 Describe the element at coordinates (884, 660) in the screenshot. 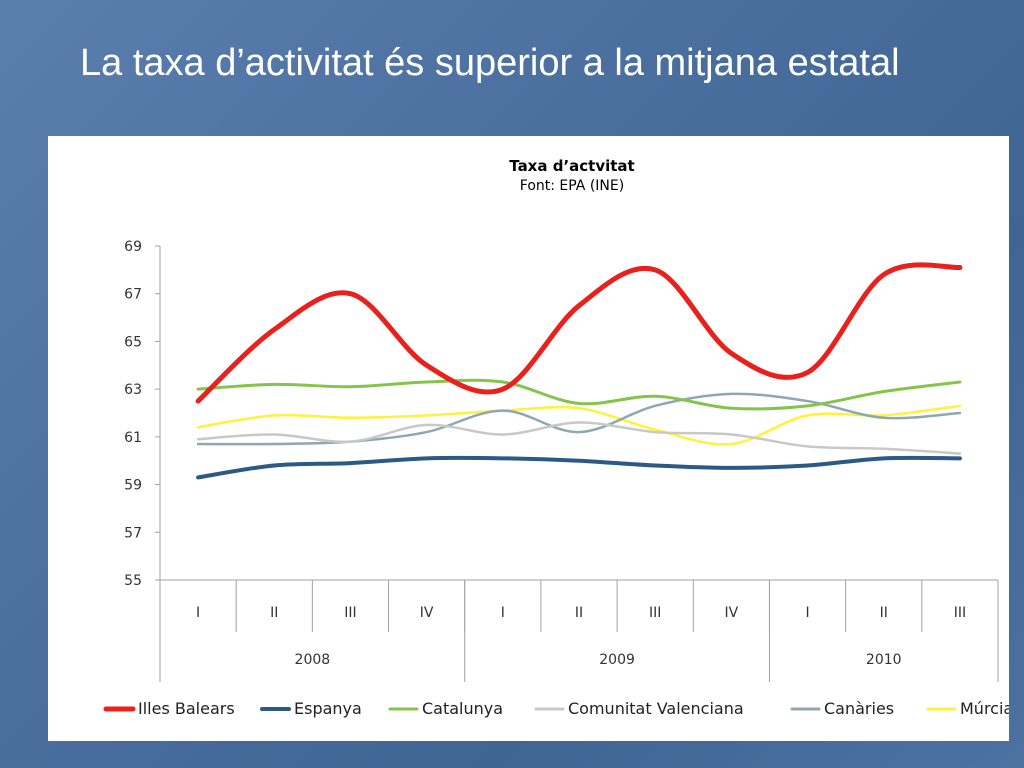

I see `group-label: 2010` at that location.